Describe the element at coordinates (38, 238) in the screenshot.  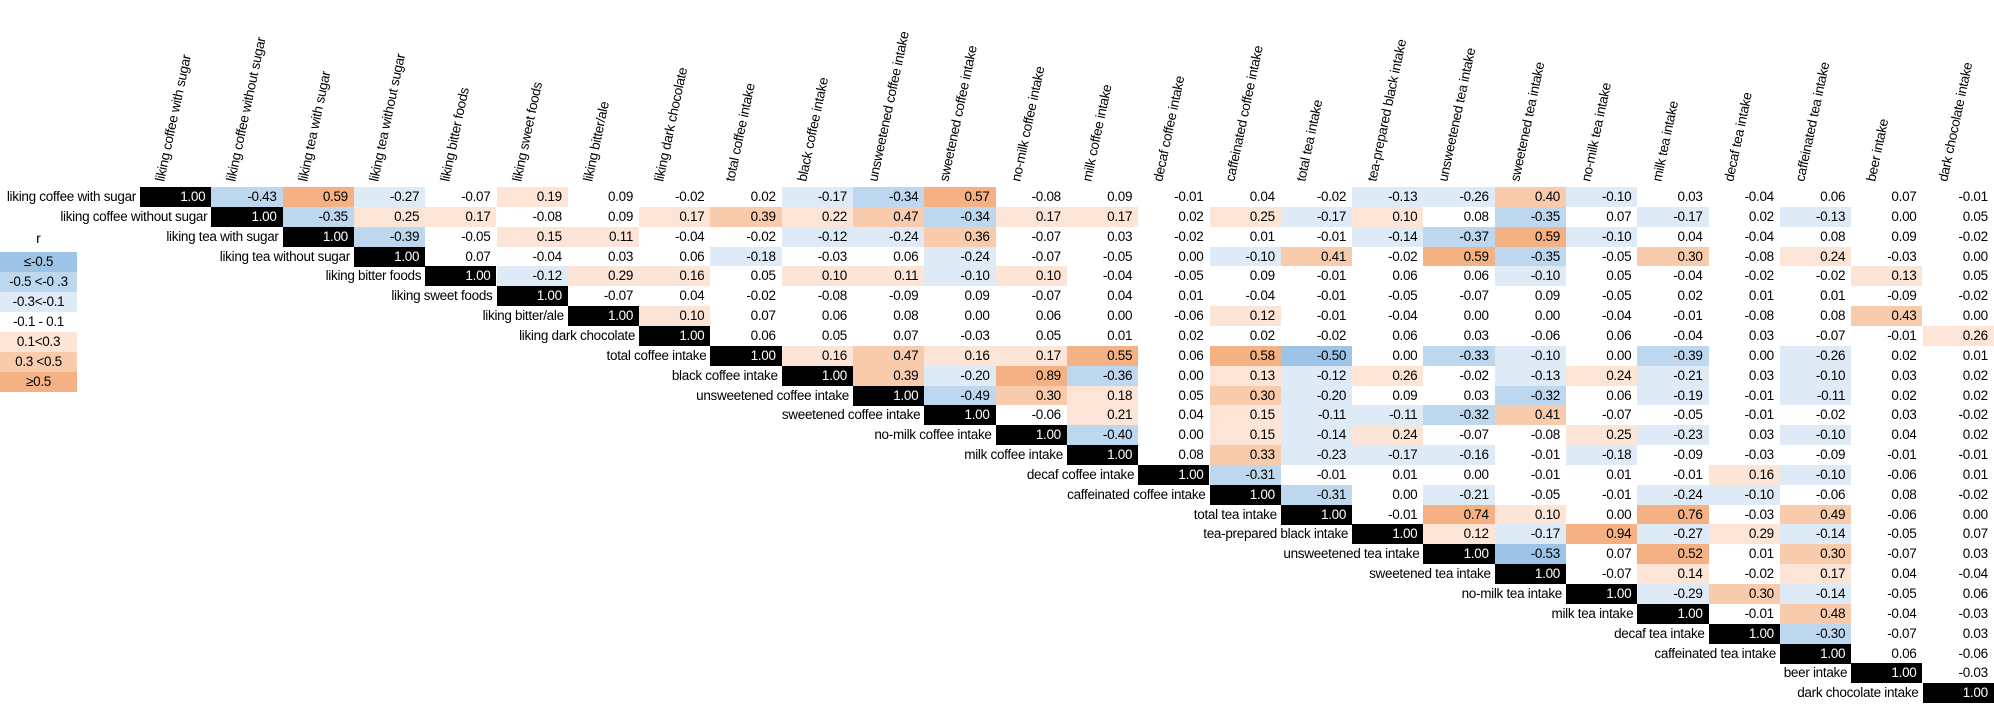
I see `legend-title: r` at that location.